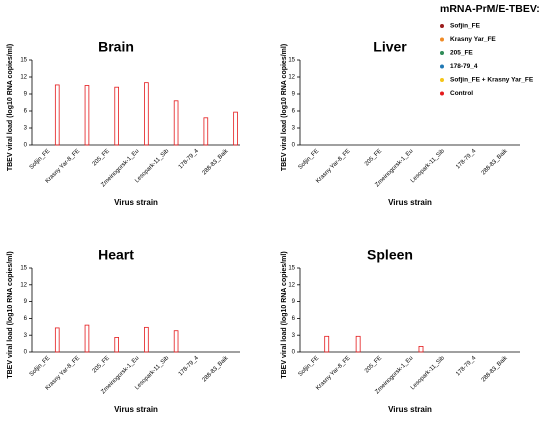 This screenshot has width=550, height=425. What do you see at coordinates (116, 47) in the screenshot?
I see `chart-title: Brain` at bounding box center [116, 47].